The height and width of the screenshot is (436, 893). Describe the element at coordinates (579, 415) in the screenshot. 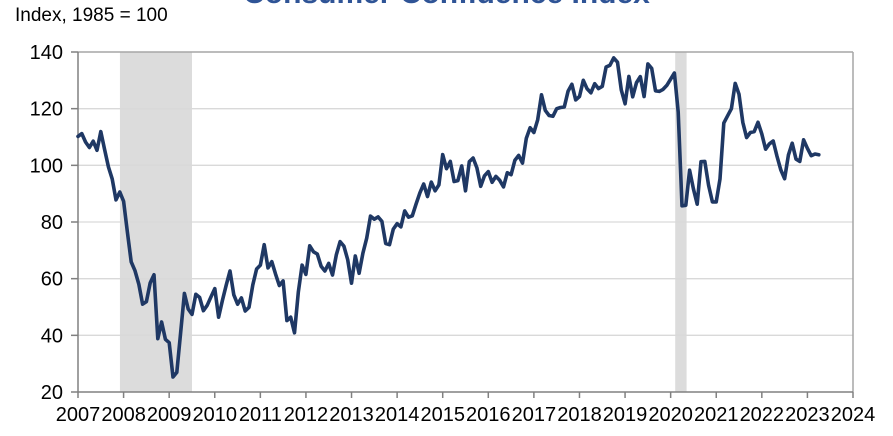

I see `x-tick-label: 2018` at that location.